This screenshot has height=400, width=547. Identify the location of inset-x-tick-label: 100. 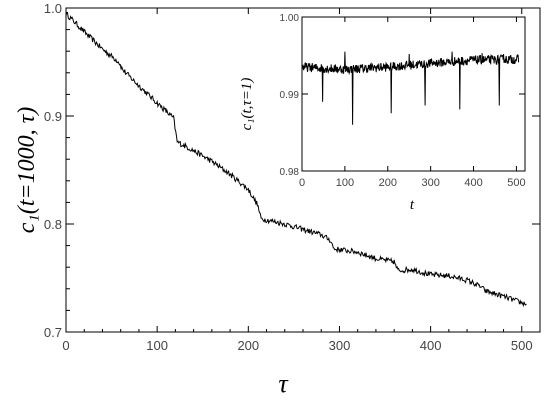
(345, 183).